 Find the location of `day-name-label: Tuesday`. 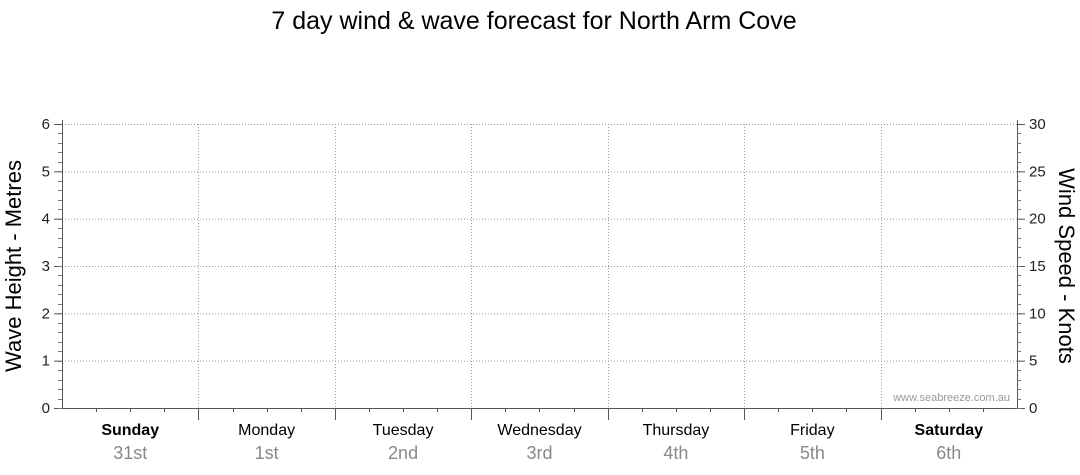

day-name-label: Tuesday is located at coordinates (403, 430).